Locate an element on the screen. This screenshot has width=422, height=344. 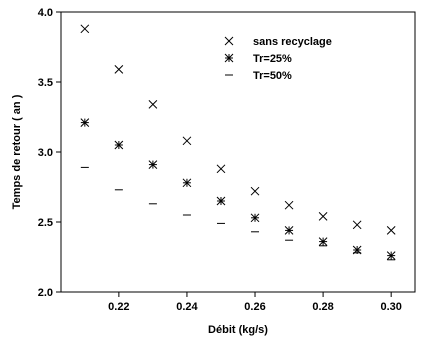
x-tick-label: 0.24 is located at coordinates (187, 307).